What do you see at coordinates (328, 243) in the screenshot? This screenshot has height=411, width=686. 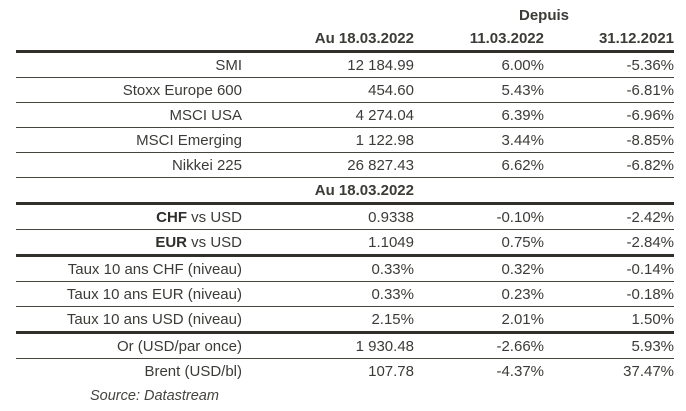 I see `value-au: 1.1049` at bounding box center [328, 243].